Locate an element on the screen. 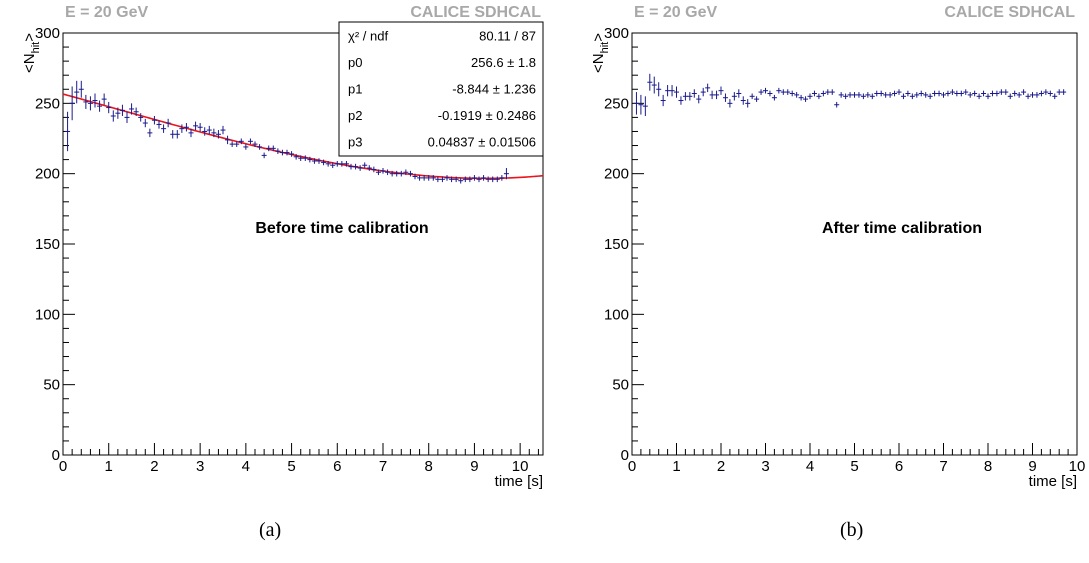  caption-a: (a) is located at coordinates (270, 530).